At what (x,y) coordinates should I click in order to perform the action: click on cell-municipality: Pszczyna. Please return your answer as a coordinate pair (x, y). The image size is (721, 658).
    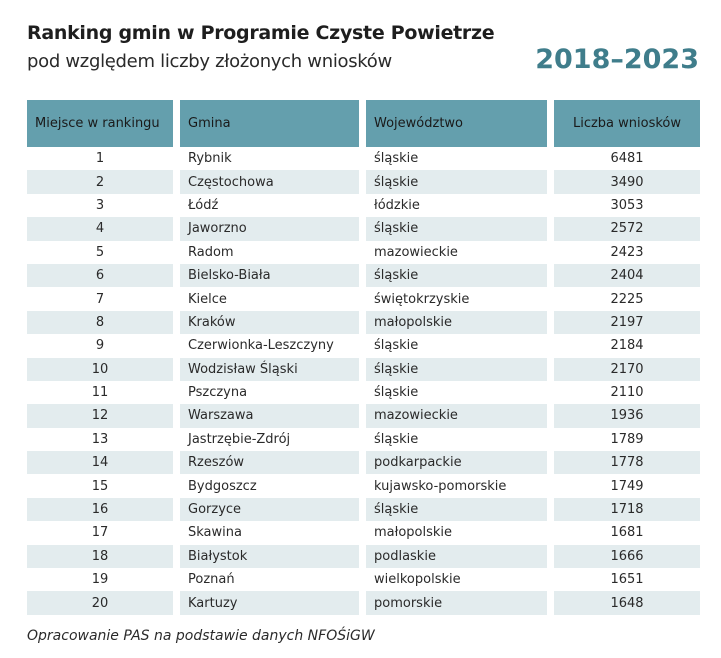
    Looking at the image, I should click on (218, 393).